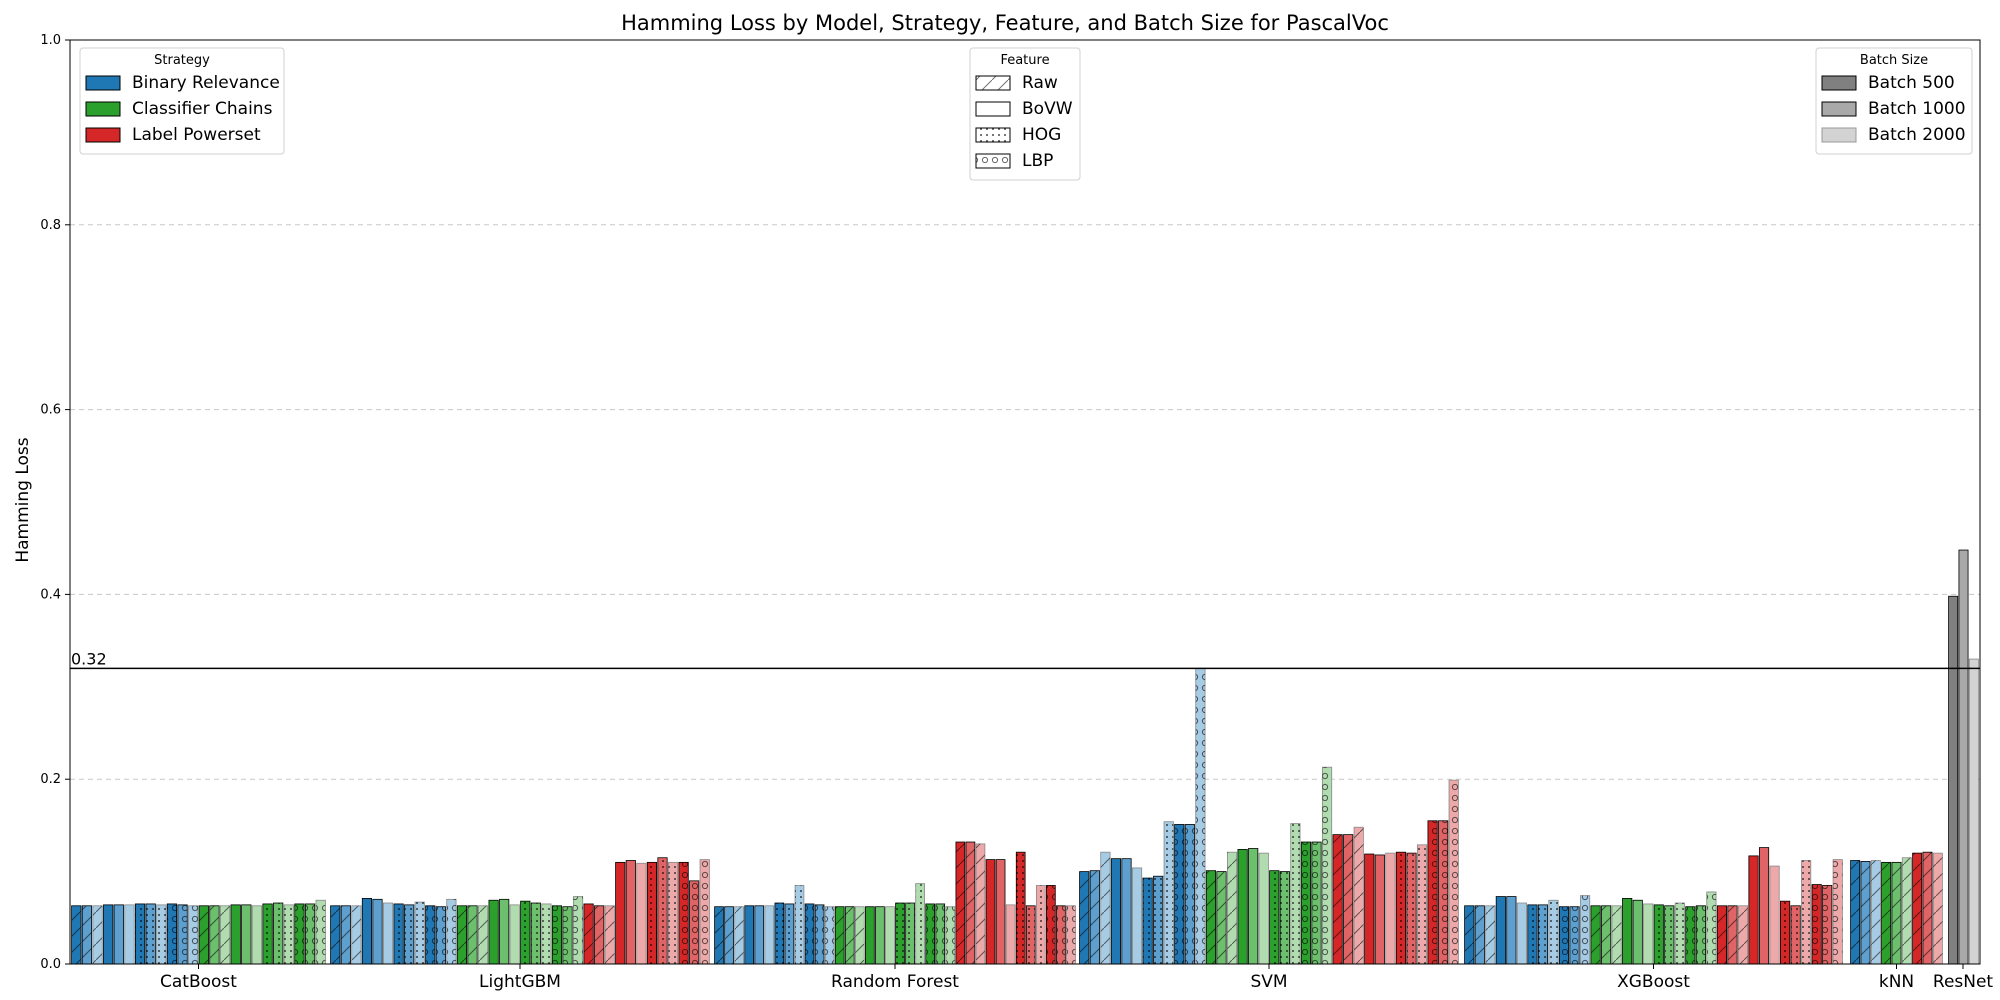 The height and width of the screenshot is (1000, 2000). What do you see at coordinates (1041, 135) in the screenshot?
I see `legend-label: HOG` at bounding box center [1041, 135].